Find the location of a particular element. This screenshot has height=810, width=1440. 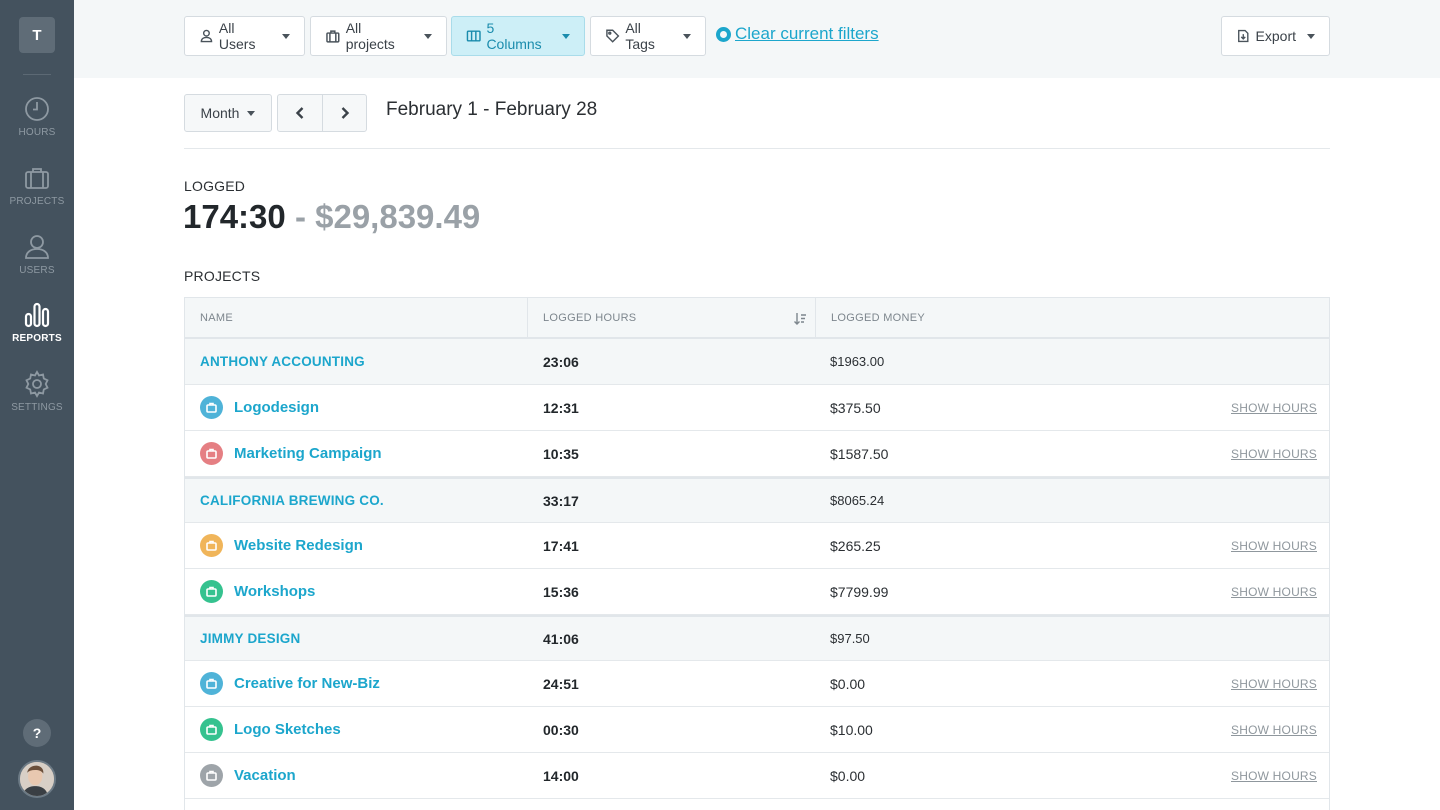

bar-chart-icon is located at coordinates (37, 315).